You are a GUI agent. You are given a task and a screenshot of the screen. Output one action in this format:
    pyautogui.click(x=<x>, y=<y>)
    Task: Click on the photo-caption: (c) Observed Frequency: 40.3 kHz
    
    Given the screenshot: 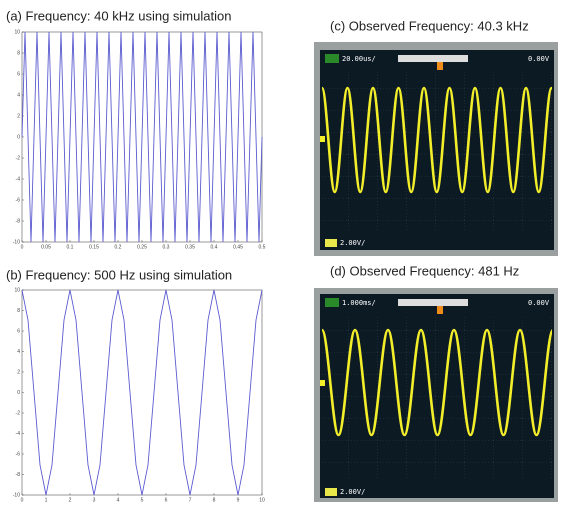 What is the action you would take?
    pyautogui.click(x=429, y=25)
    